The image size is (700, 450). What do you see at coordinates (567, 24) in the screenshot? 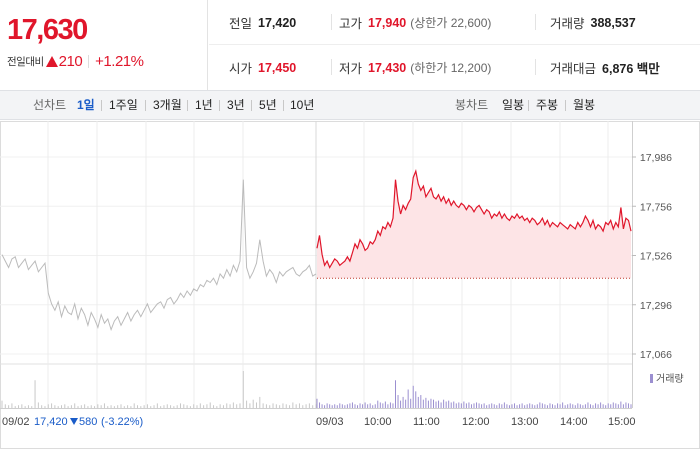
I see `stat-label: 거래량` at bounding box center [567, 24].